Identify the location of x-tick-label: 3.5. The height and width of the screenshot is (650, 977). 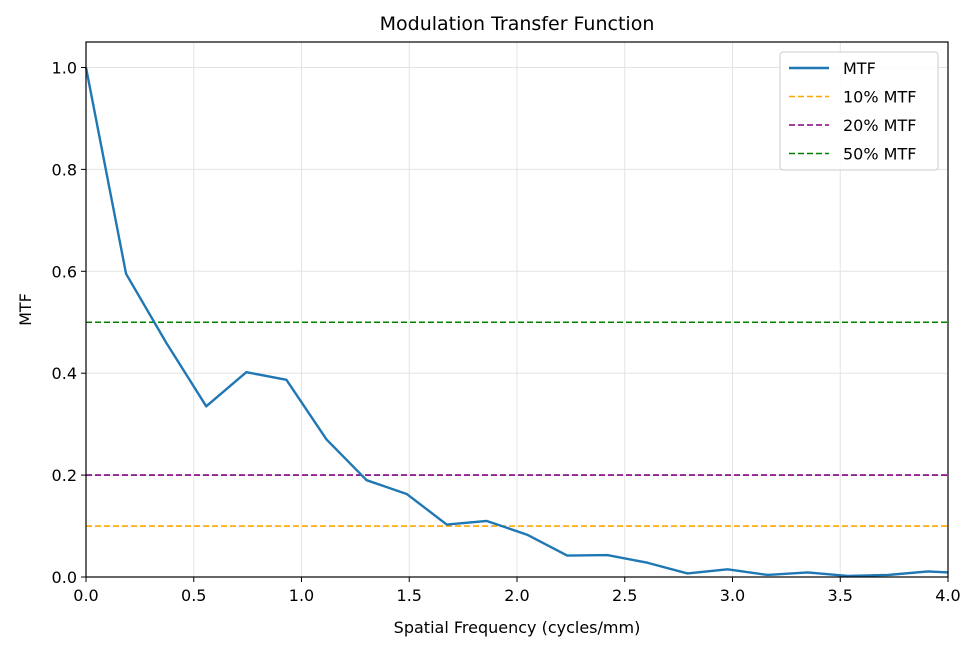
(840, 595).